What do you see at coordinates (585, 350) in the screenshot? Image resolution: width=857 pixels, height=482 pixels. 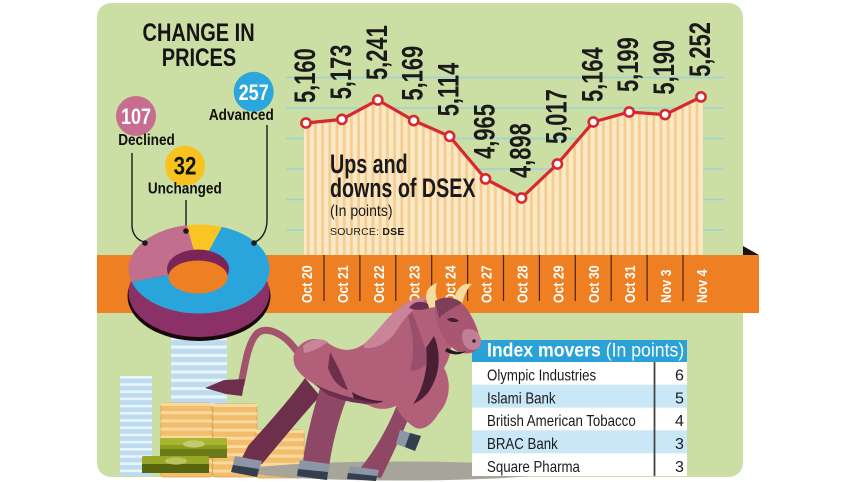 I see `svg-text: Index movers (In points)` at bounding box center [585, 350].